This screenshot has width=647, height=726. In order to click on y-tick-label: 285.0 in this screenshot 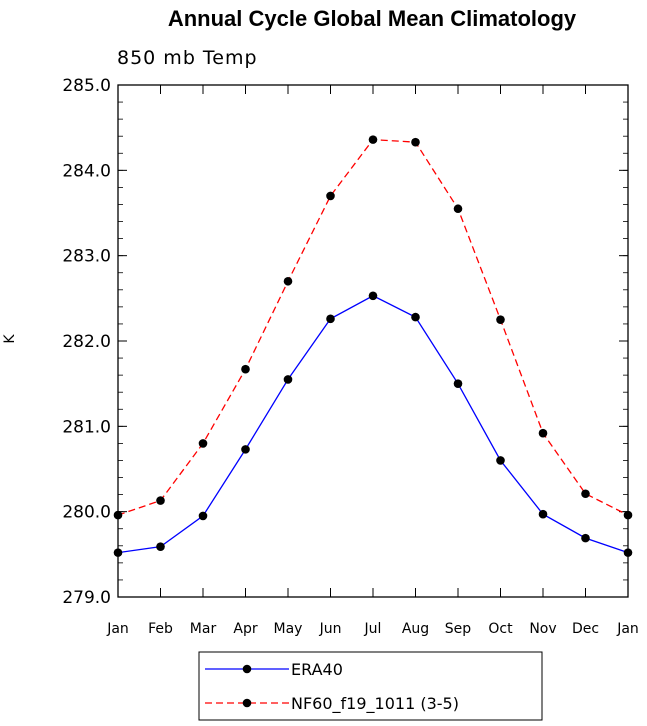, I will do `click(86, 86)`.